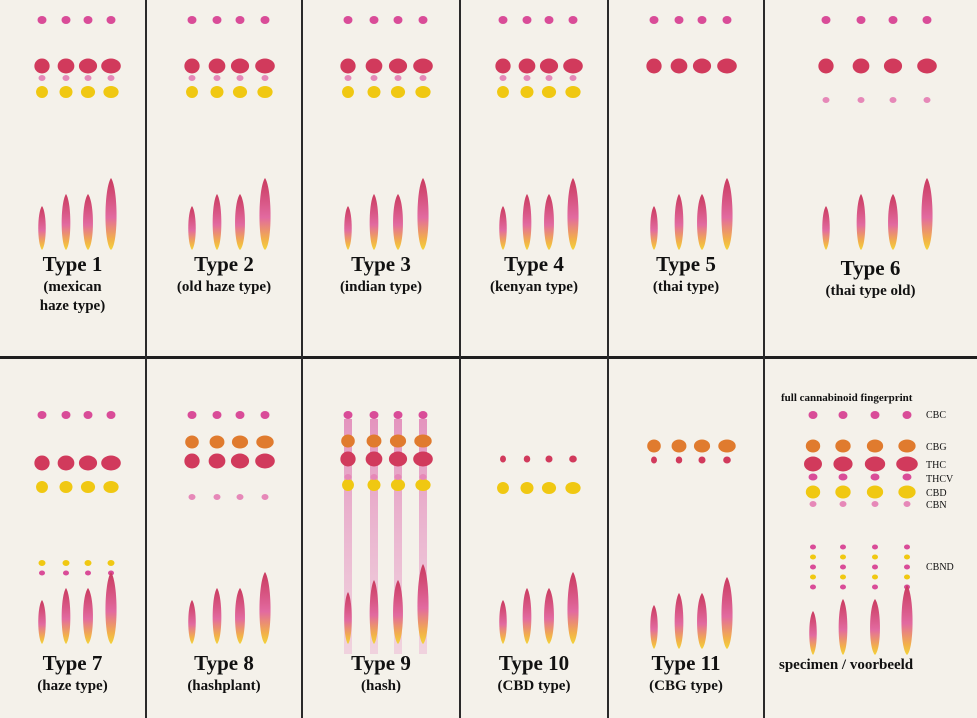 The height and width of the screenshot is (718, 977). Describe the element at coordinates (940, 479) in the screenshot. I see `fingerprint-label-thcv: THCV` at that location.